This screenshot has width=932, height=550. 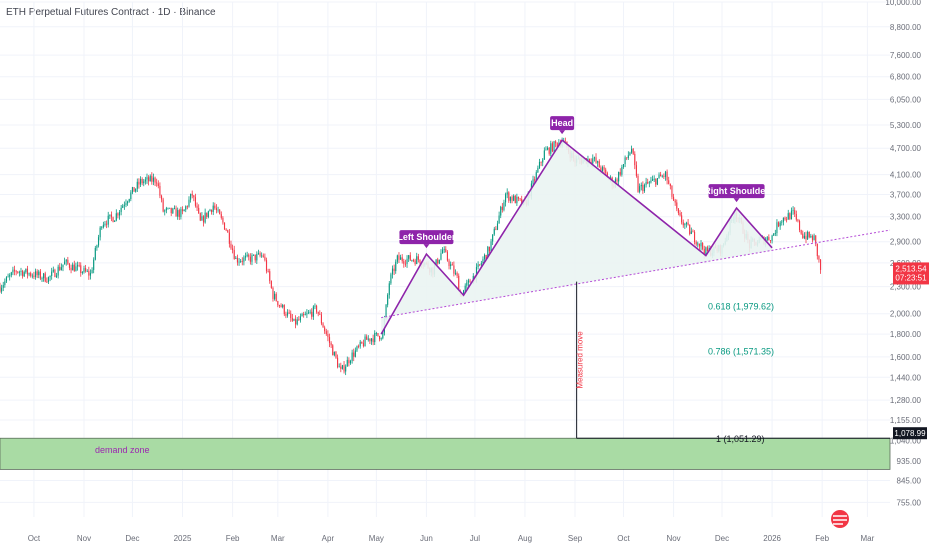 I want to click on x-tick-label: Oct, so click(x=623, y=538).